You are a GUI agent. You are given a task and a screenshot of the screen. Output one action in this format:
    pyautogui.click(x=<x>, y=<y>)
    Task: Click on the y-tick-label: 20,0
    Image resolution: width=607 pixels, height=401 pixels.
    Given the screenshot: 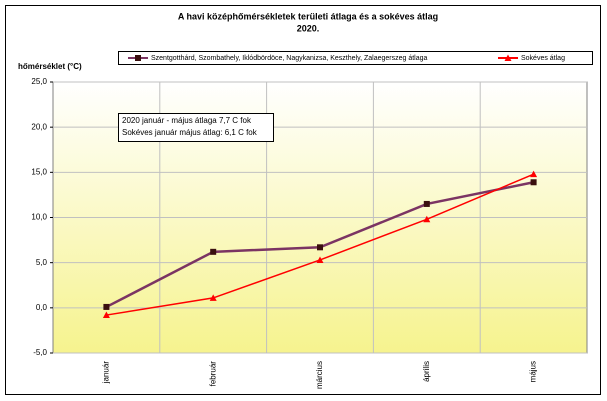 What is the action you would take?
    pyautogui.click(x=39, y=126)
    